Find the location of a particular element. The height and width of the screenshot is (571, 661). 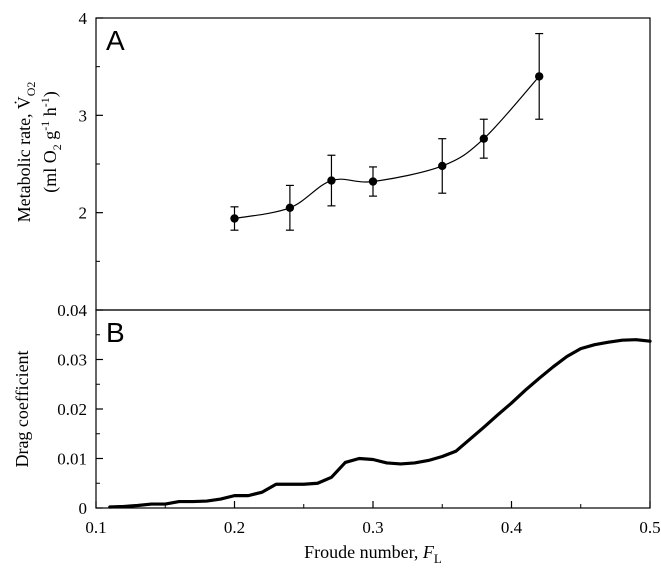

x-tick-label: 0.2 is located at coordinates (234, 527).